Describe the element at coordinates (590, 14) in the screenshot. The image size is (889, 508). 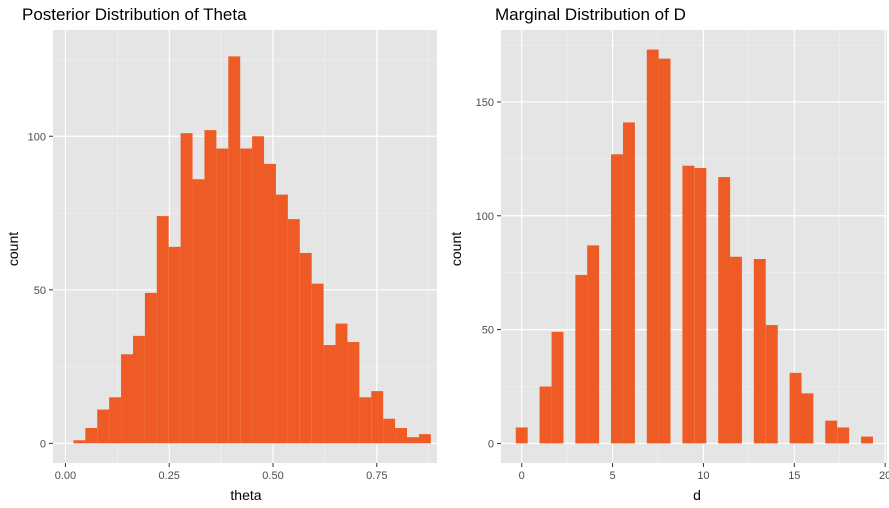
I see `d-chart-title: Marginal Distribution of D` at that location.